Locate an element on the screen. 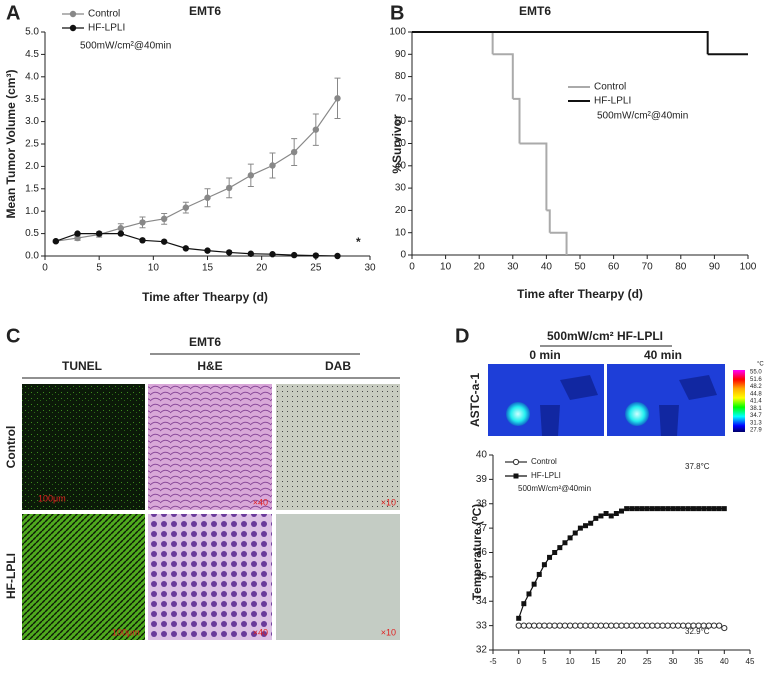 This screenshot has height=676, width=768. panel-label: C is located at coordinates (13, 336).